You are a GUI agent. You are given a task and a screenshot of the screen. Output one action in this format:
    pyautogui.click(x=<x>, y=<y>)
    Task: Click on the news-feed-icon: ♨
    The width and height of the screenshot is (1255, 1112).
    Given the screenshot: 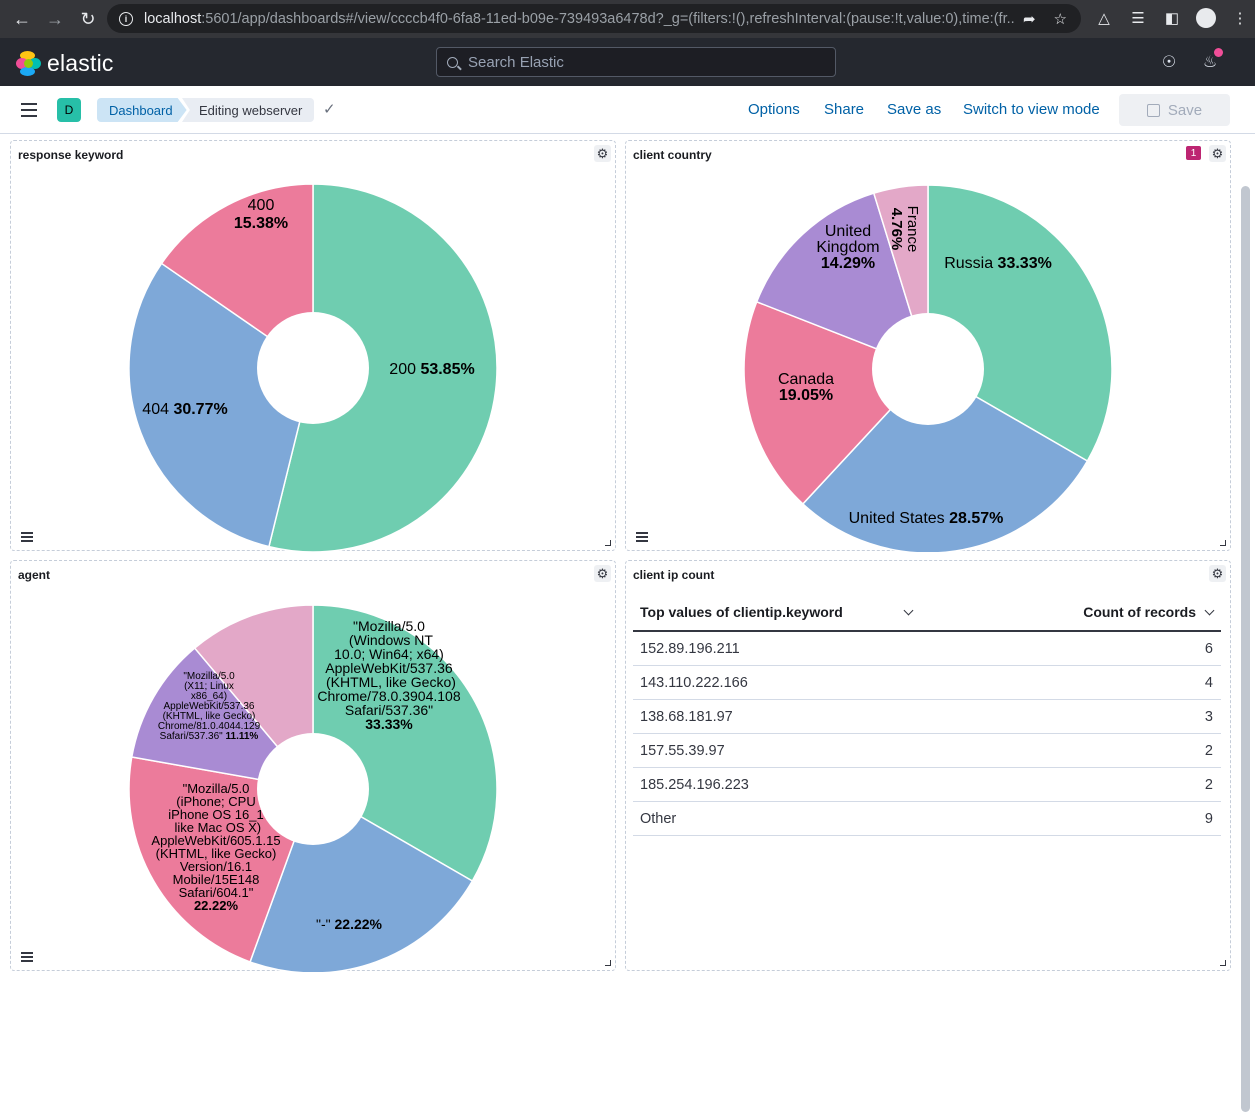 What is the action you would take?
    pyautogui.click(x=1211, y=60)
    